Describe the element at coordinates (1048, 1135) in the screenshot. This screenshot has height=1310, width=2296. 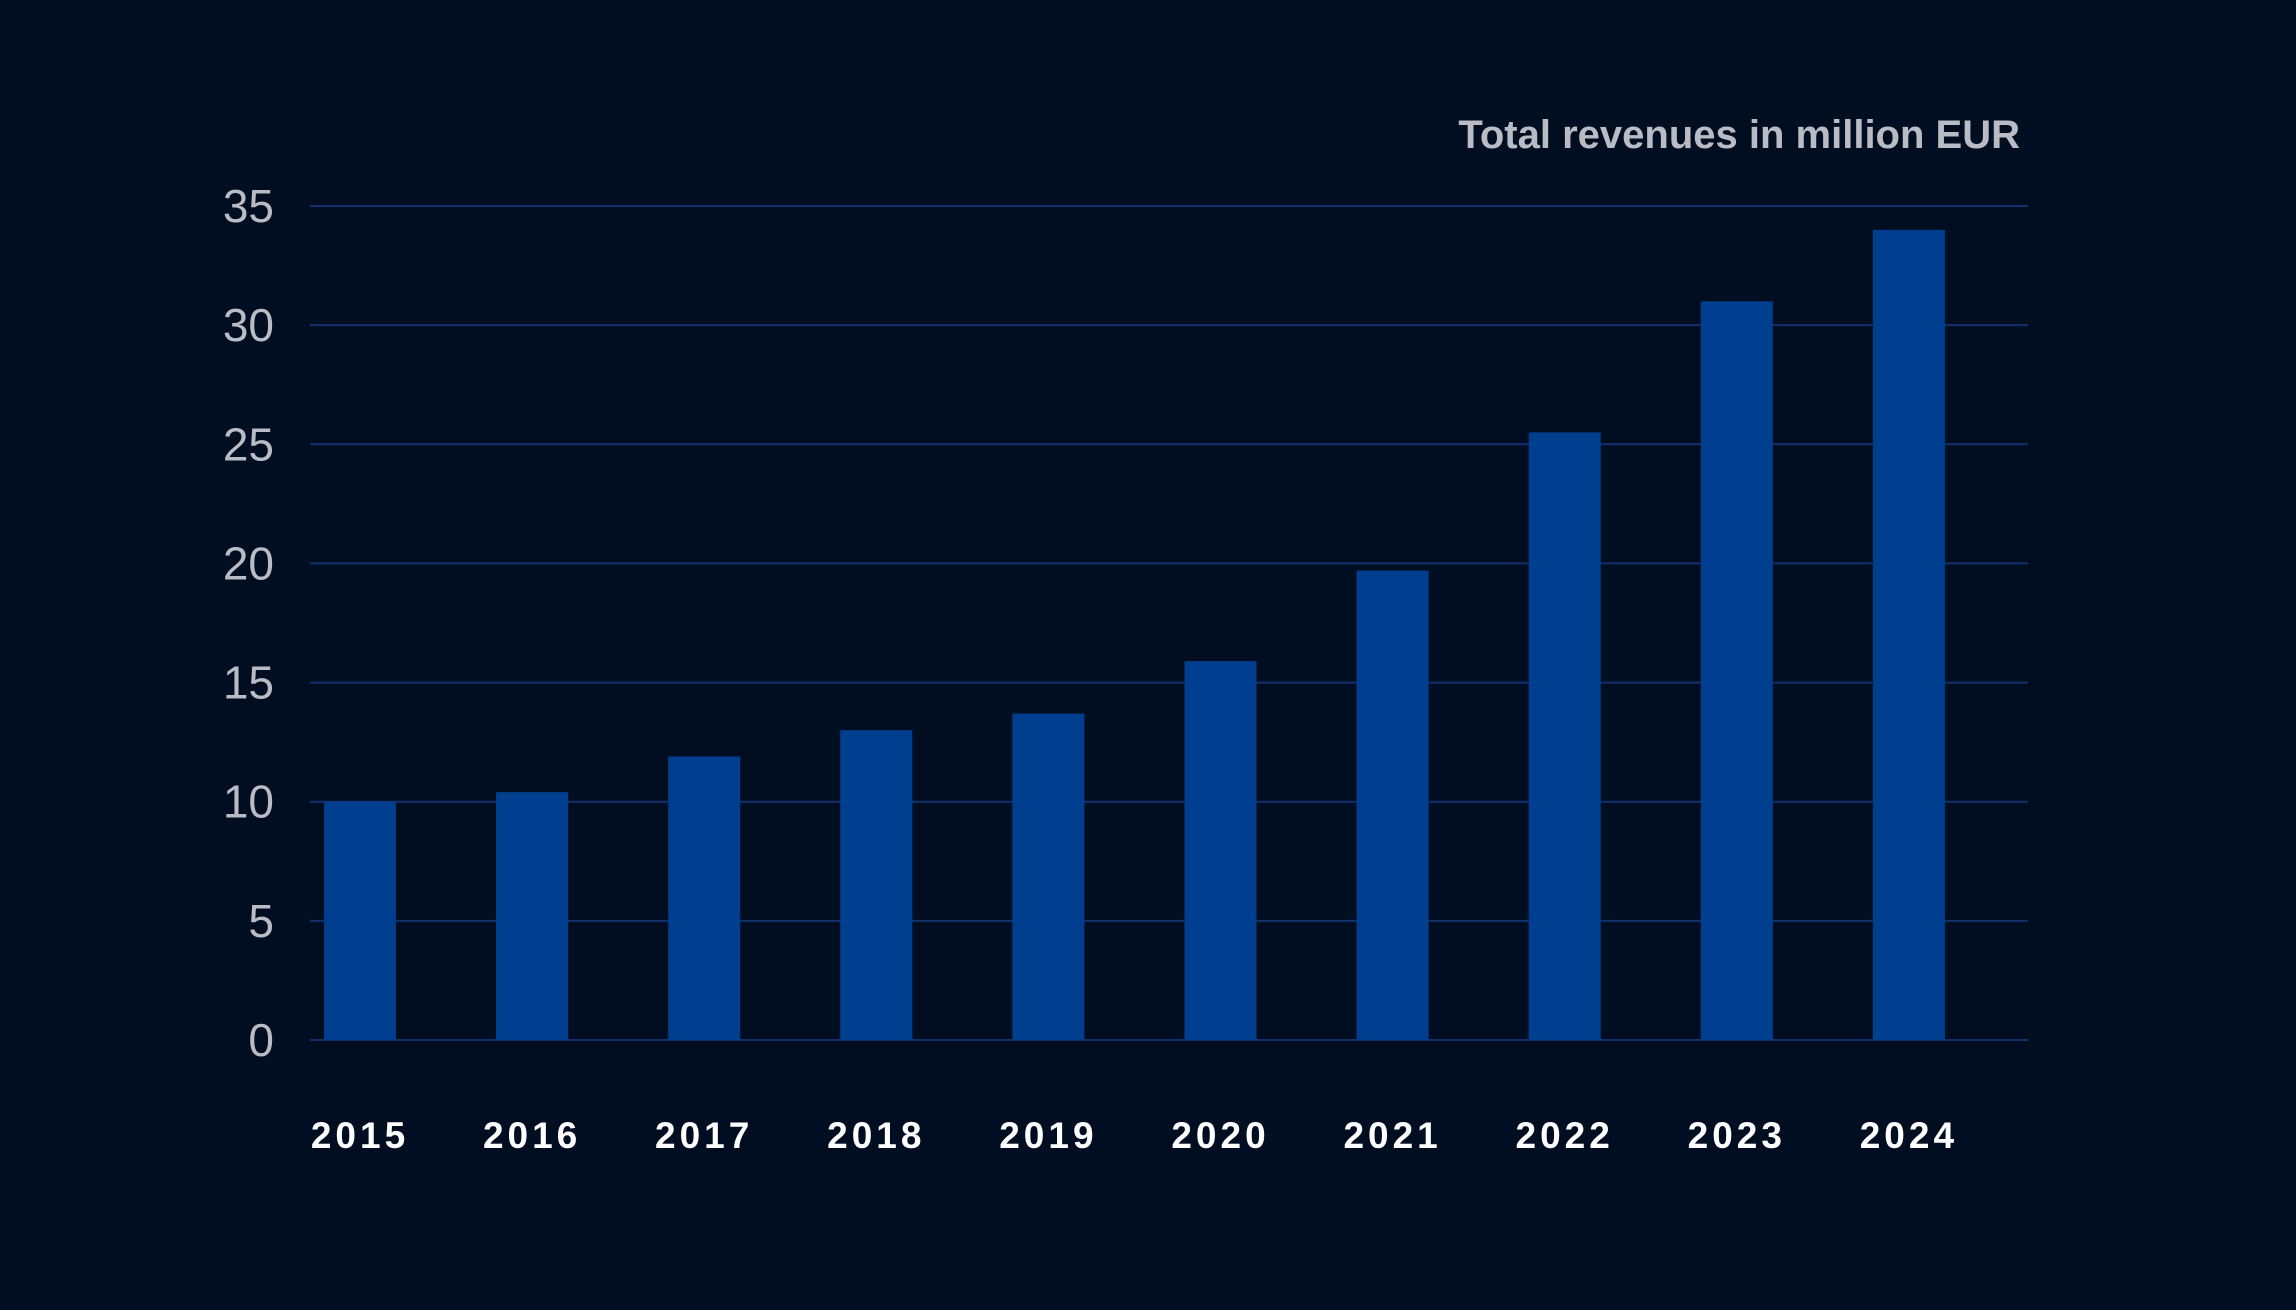
I see `x-tick-label: 2019` at that location.